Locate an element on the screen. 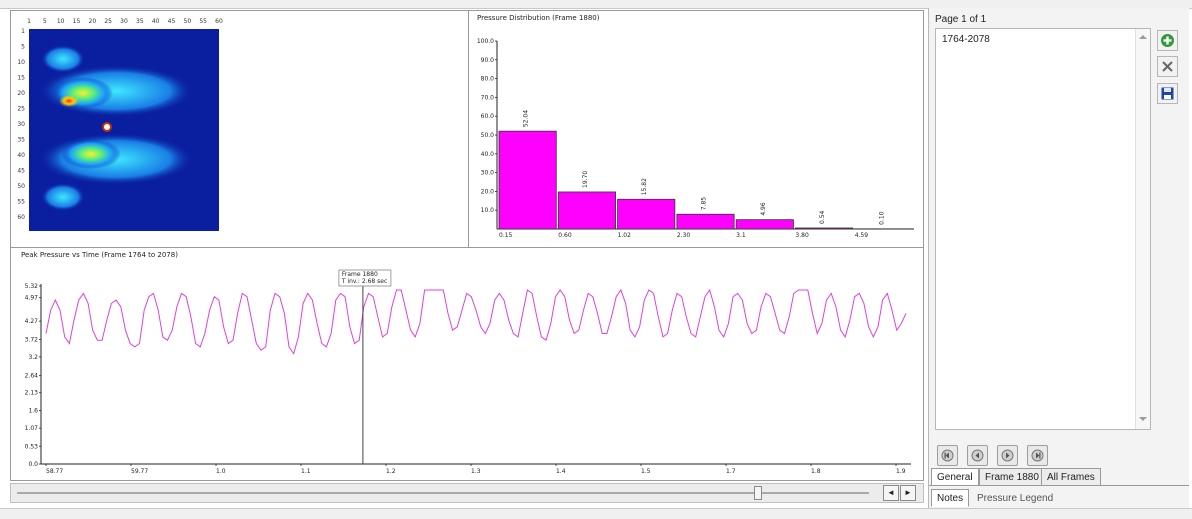 This screenshot has height=519, width=1192. tab-frame: Frame 1880 is located at coordinates (1012, 477).